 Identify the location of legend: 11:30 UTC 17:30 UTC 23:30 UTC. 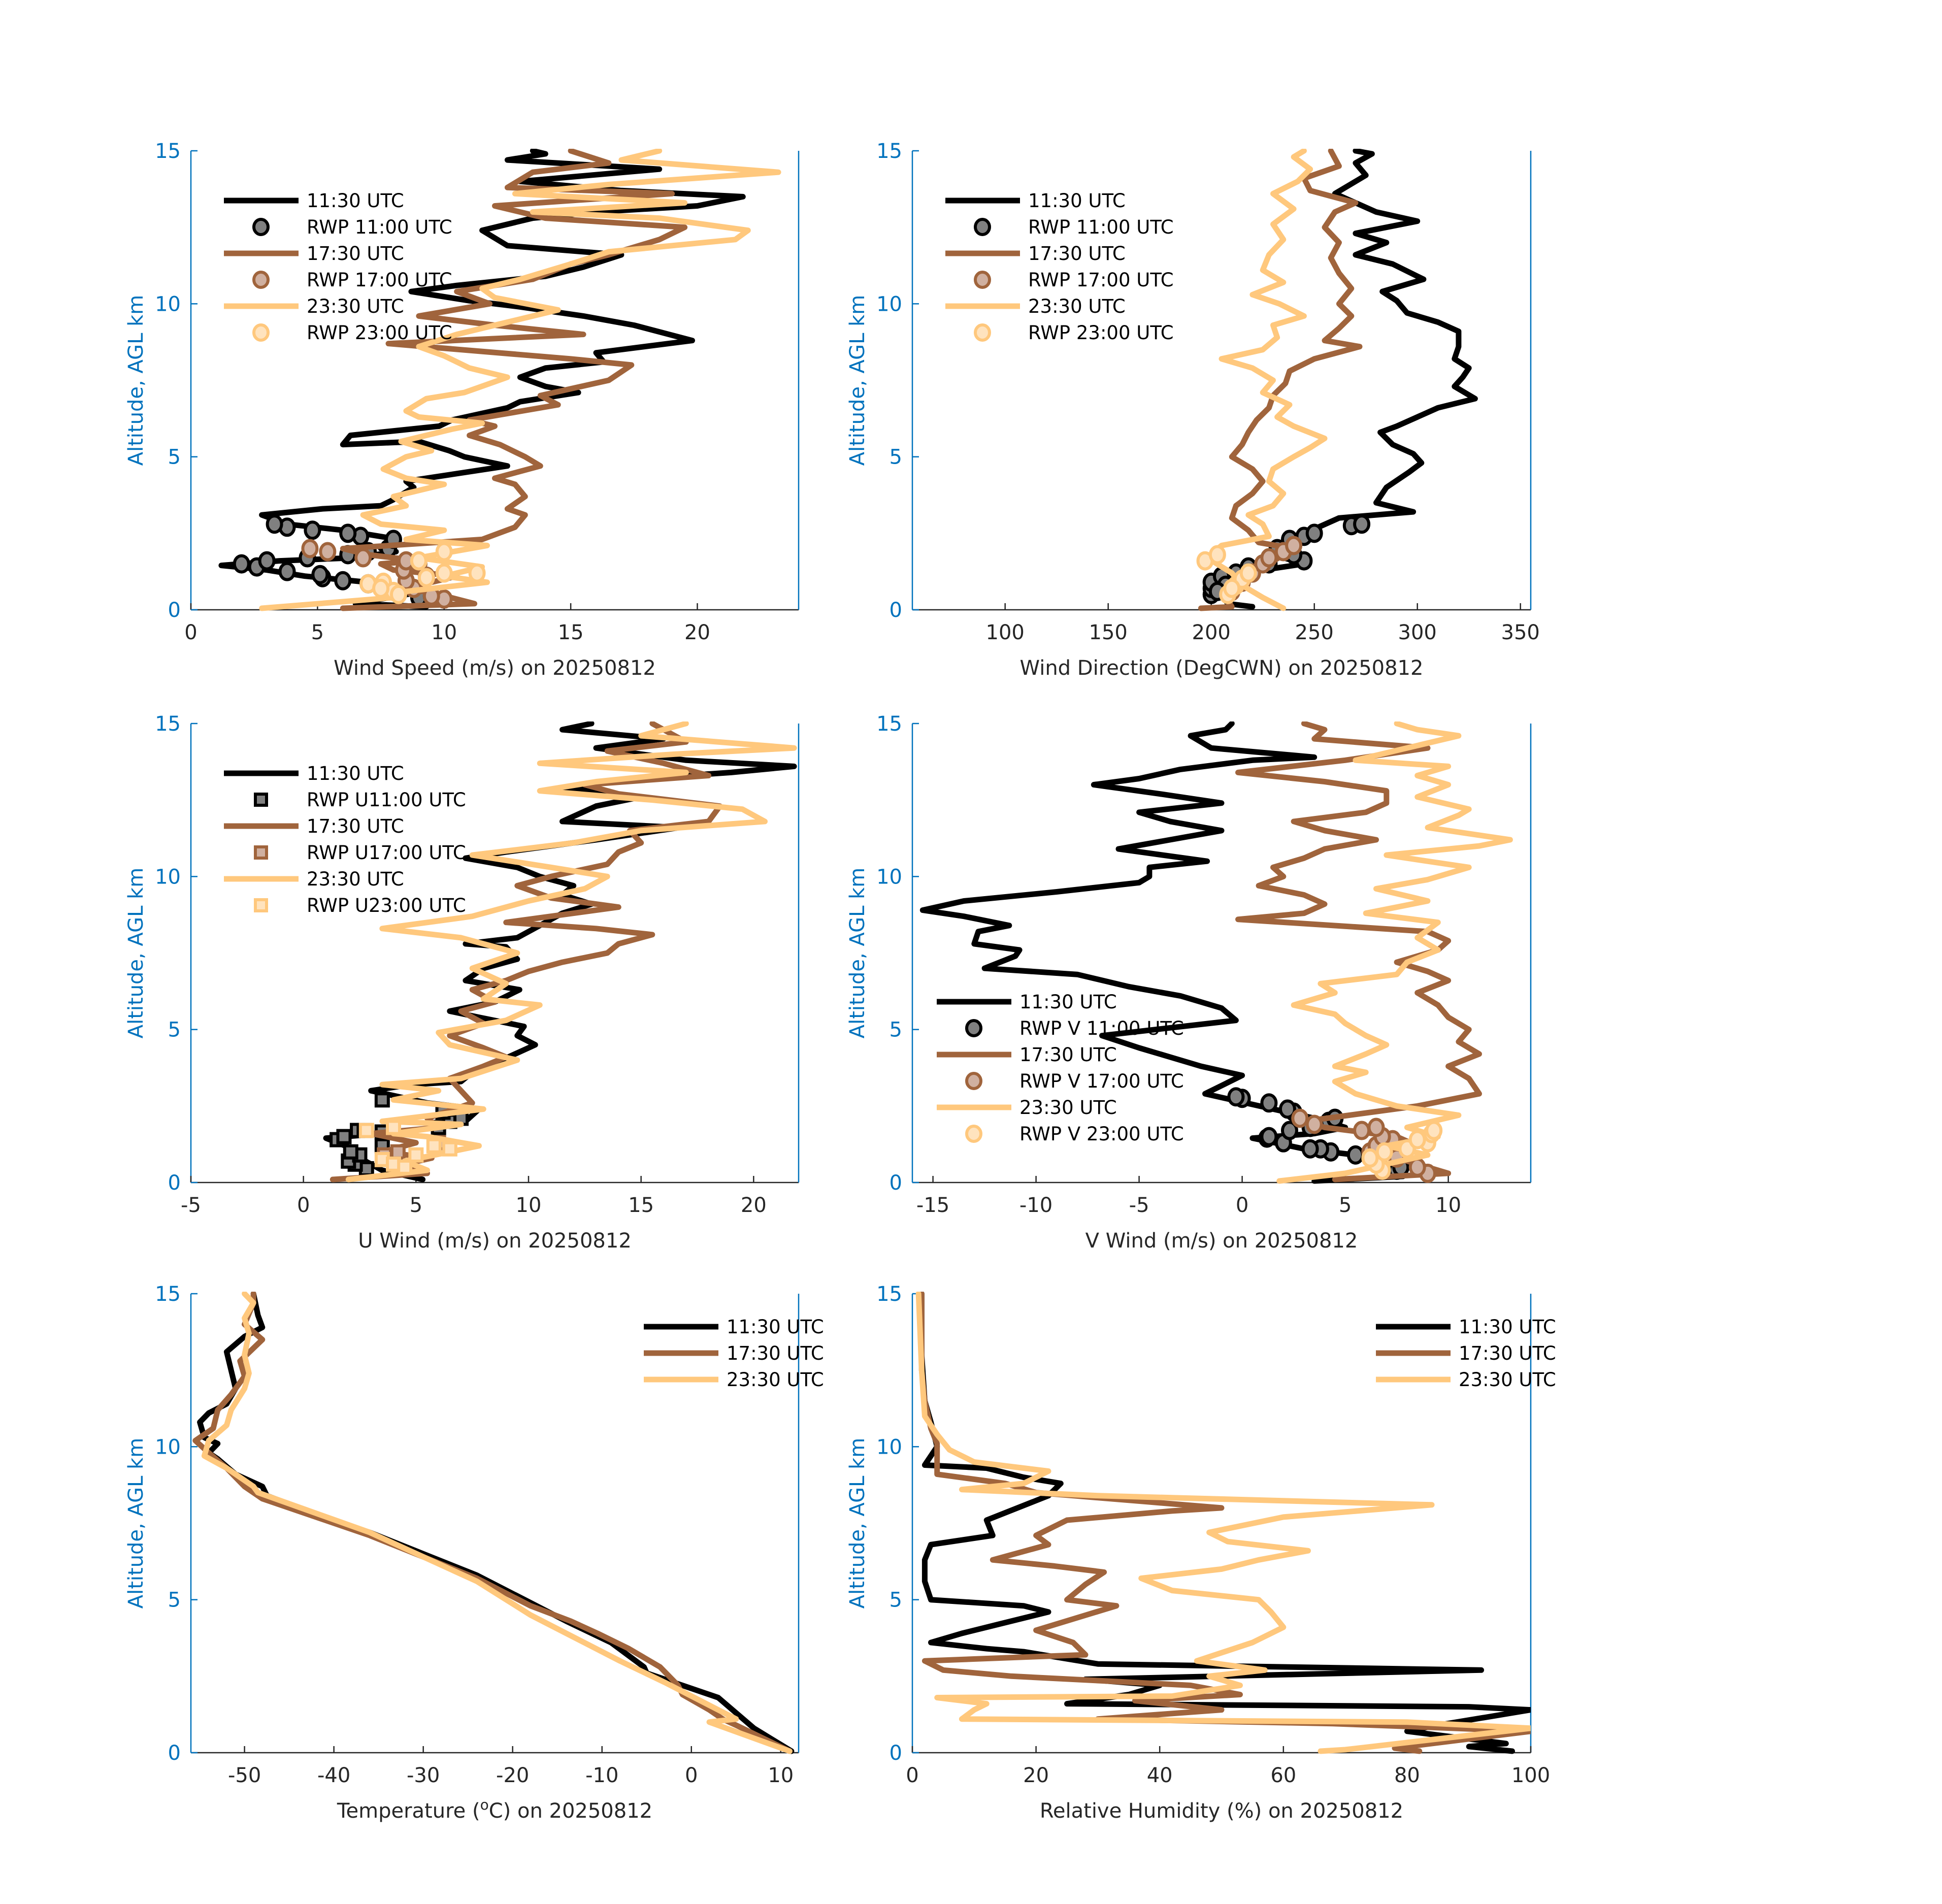
(734, 1353).